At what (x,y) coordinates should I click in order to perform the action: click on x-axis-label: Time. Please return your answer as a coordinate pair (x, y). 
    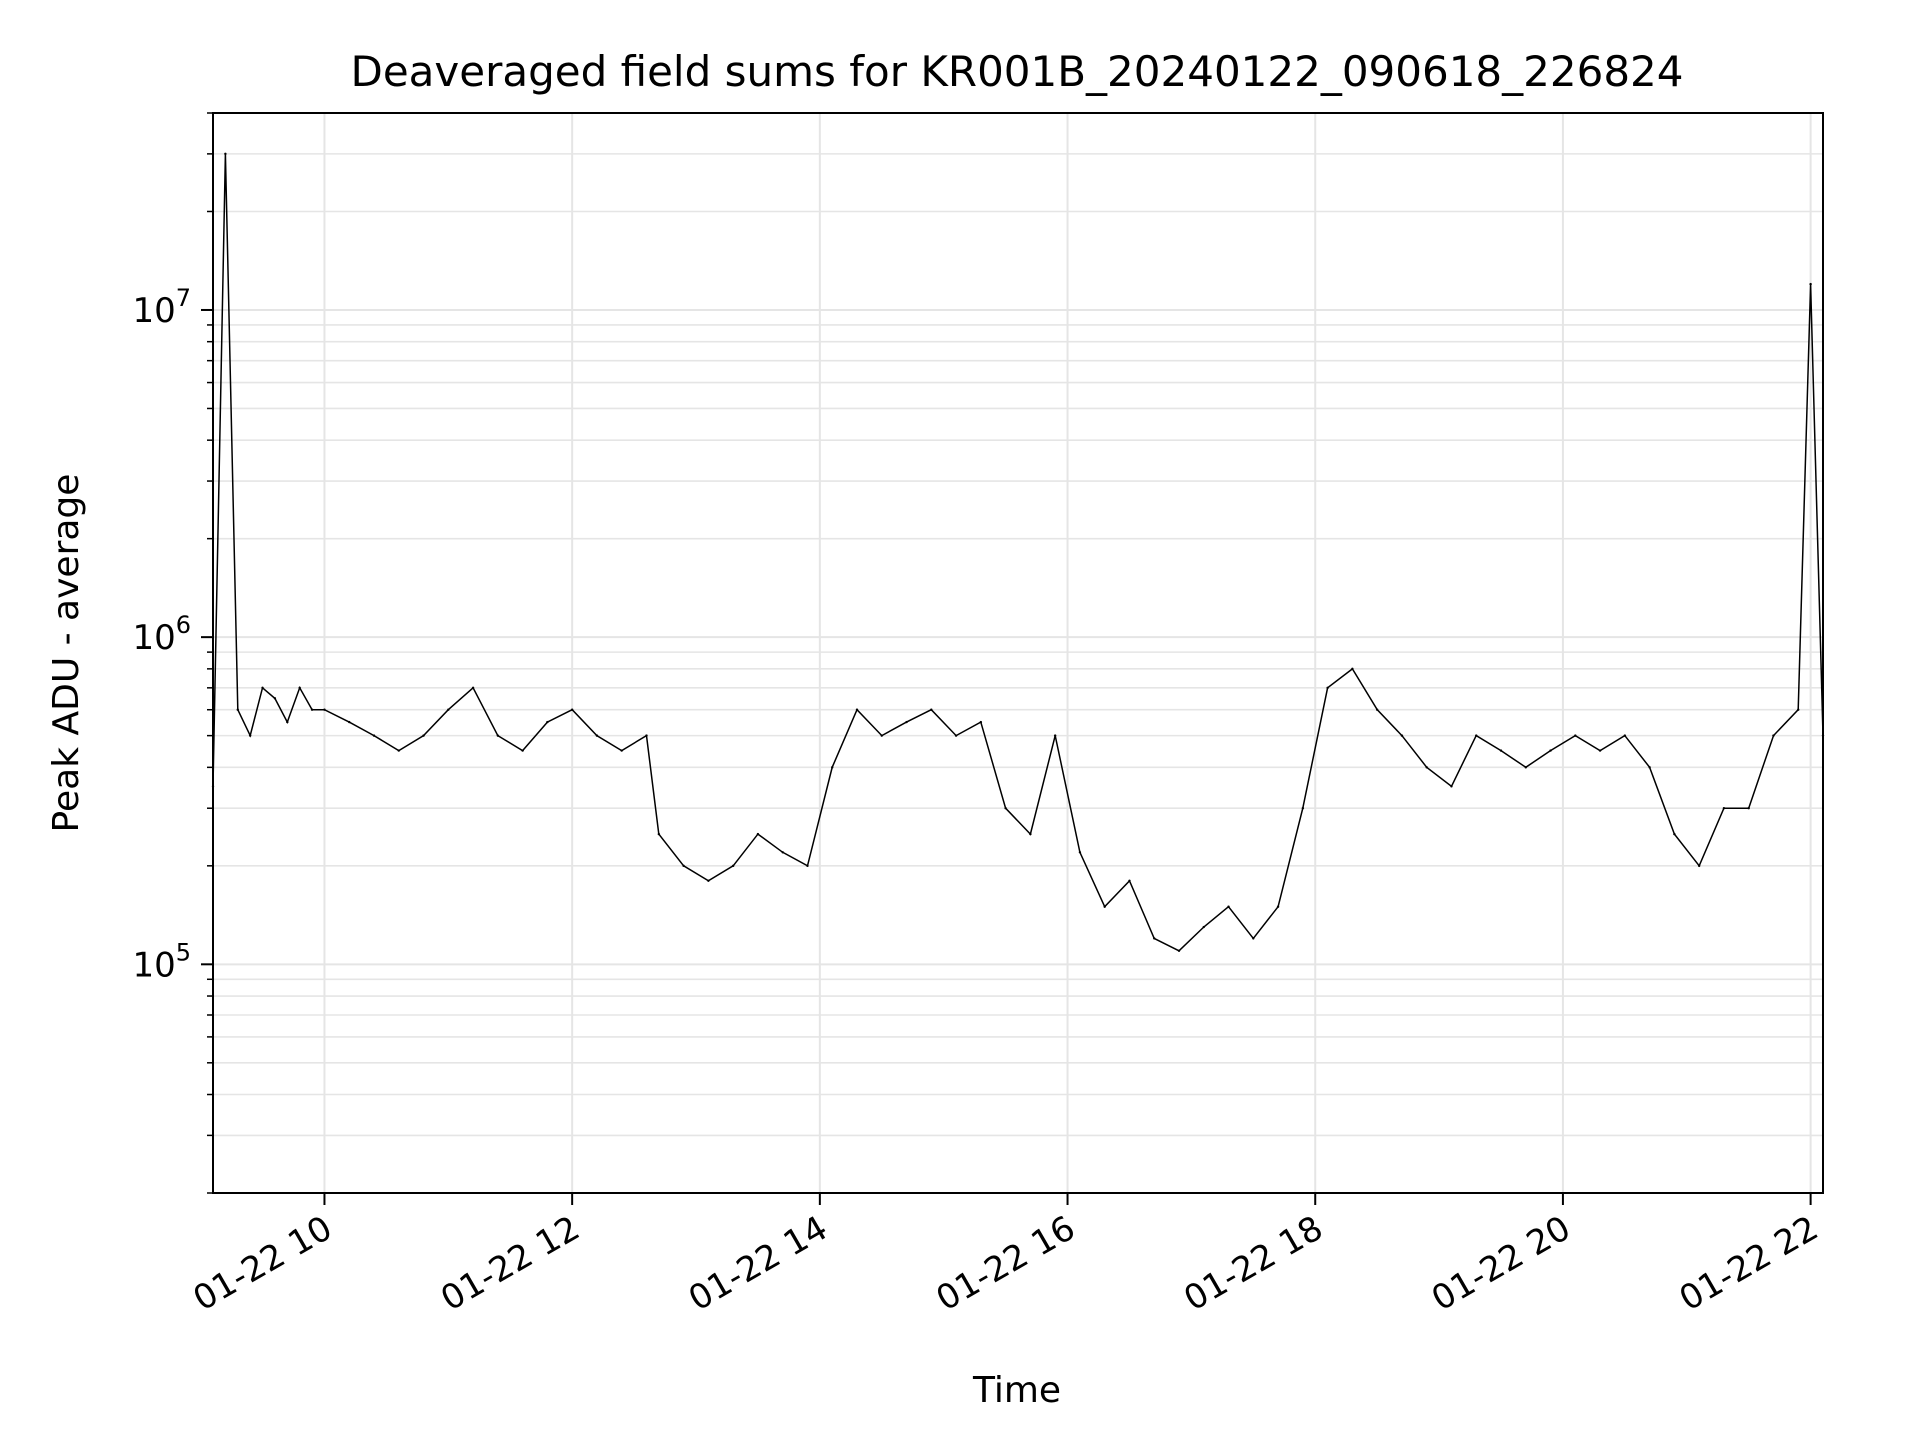
    Looking at the image, I should click on (1016, 1390).